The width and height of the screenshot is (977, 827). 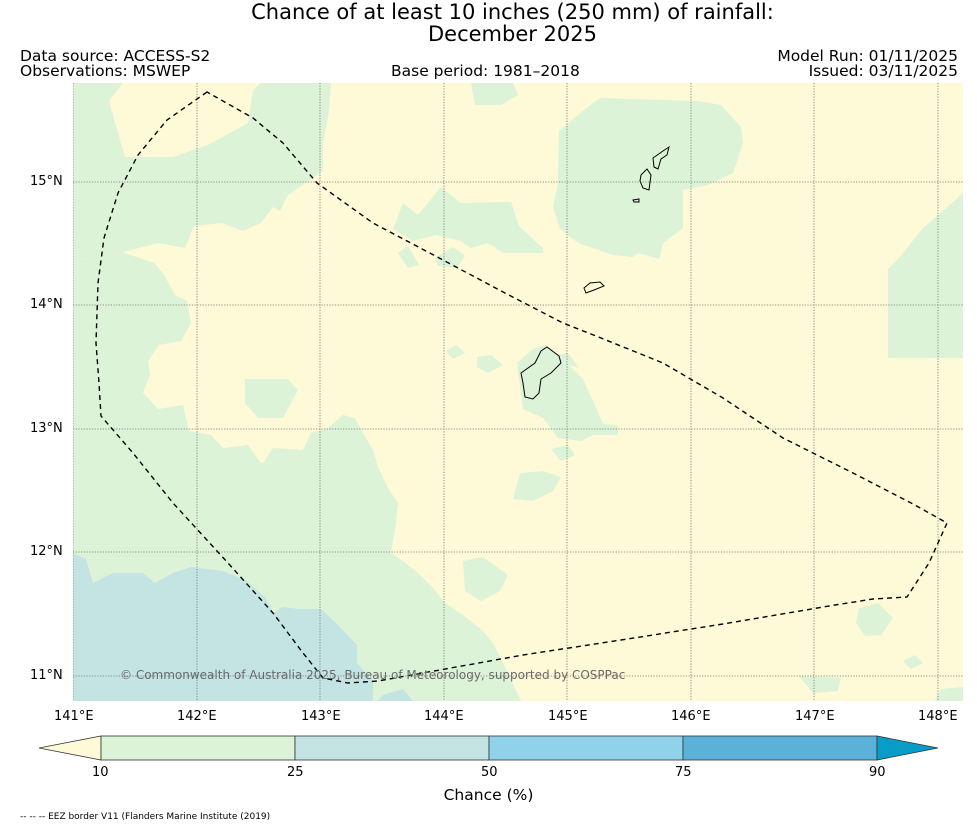 What do you see at coordinates (488, 795) in the screenshot?
I see `colorbar-label: Chance (%)` at bounding box center [488, 795].